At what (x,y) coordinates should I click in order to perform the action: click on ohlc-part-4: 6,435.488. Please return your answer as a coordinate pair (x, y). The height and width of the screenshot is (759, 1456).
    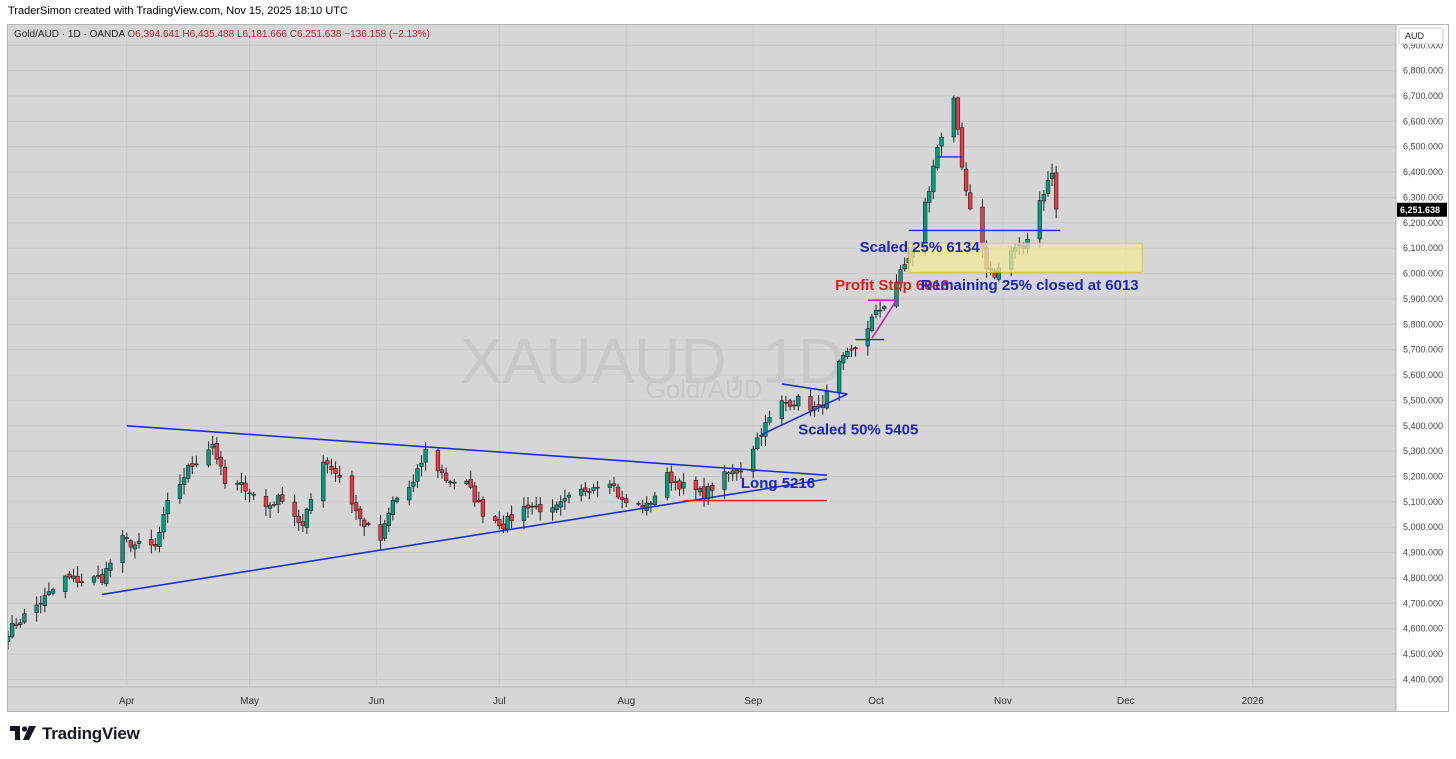
    Looking at the image, I should click on (213, 34).